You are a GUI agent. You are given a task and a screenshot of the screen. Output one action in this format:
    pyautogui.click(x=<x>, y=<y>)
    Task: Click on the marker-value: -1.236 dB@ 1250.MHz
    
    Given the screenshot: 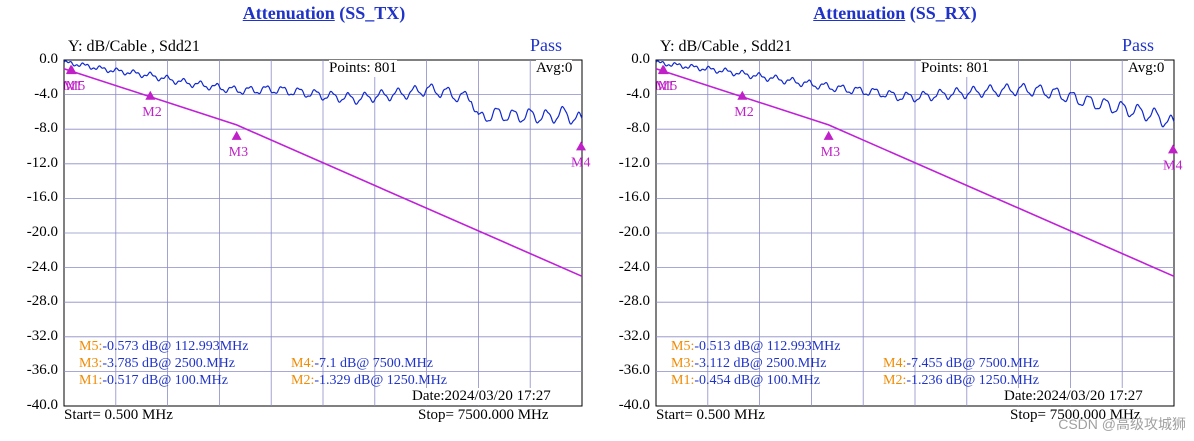 What is the action you would take?
    pyautogui.click(x=973, y=380)
    